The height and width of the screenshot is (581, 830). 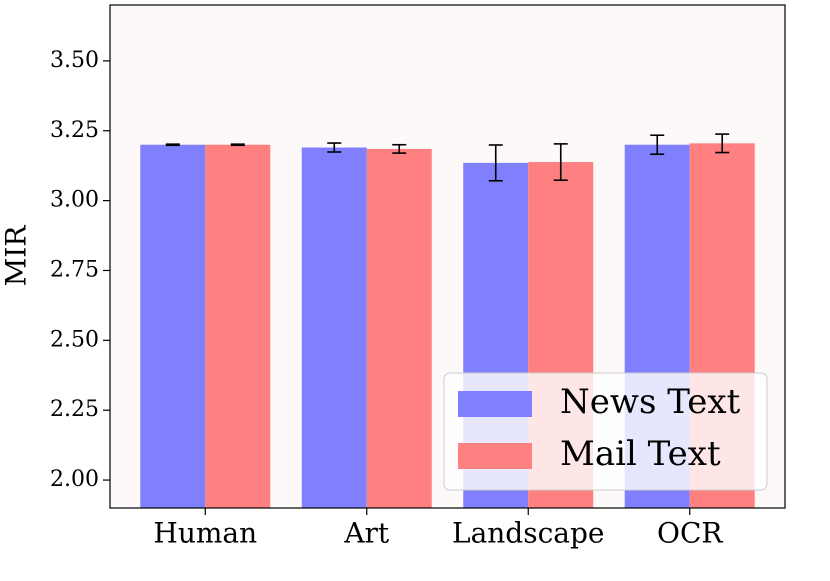 What do you see at coordinates (74, 409) in the screenshot?
I see `y-tick-label: 2.25` at bounding box center [74, 409].